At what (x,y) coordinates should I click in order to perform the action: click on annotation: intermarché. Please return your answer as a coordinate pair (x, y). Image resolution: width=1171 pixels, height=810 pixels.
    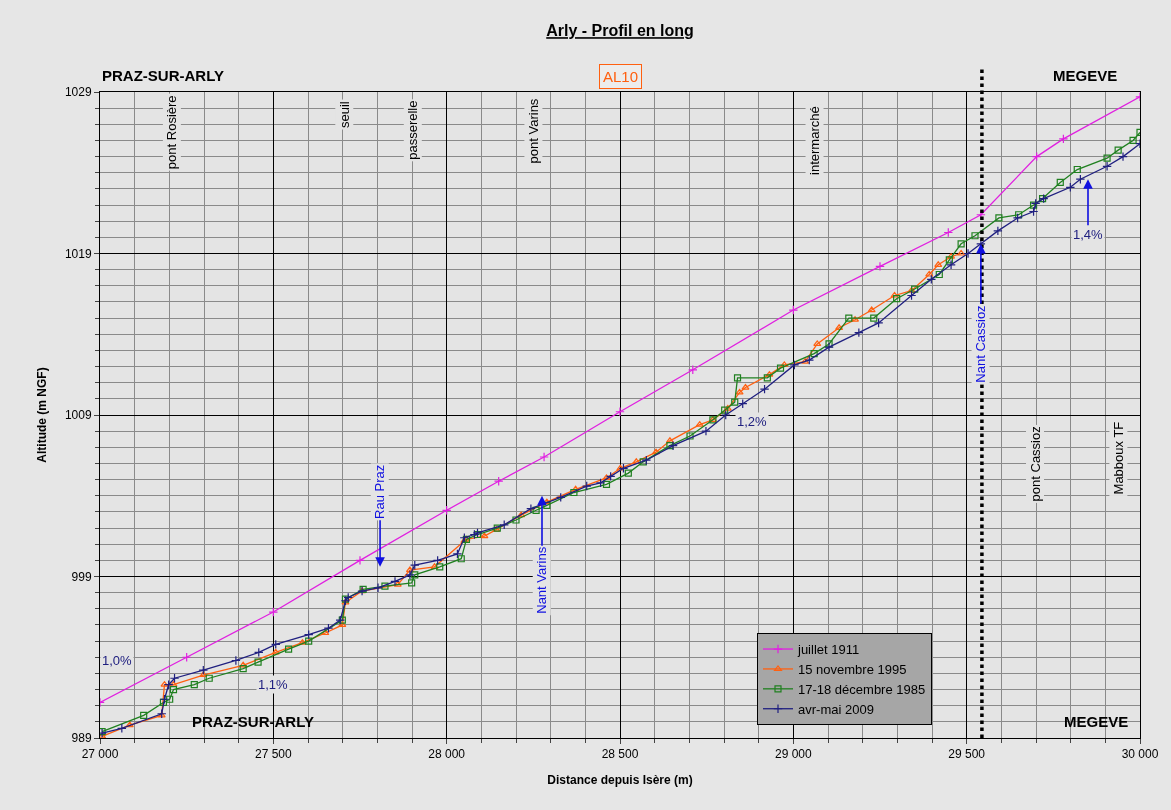
    Looking at the image, I should click on (815, 140).